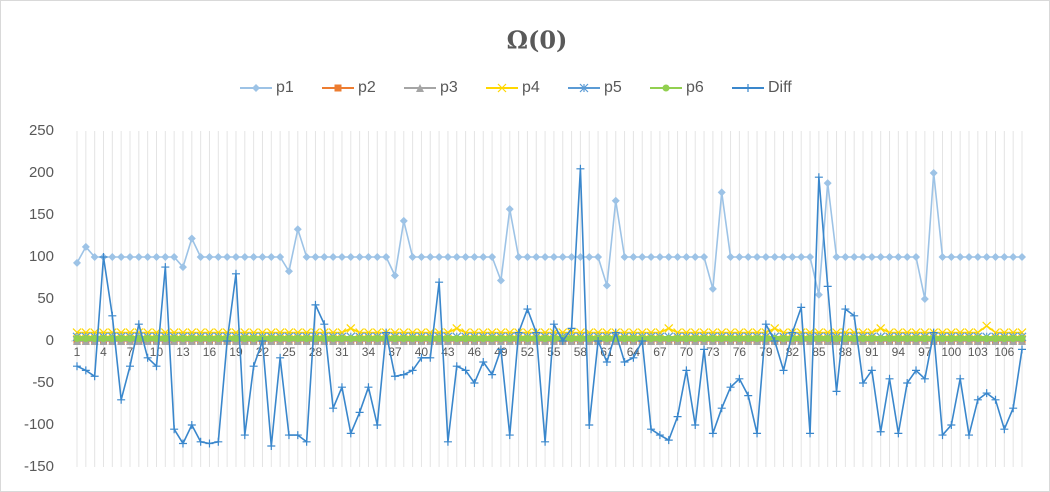 This screenshot has height=492, width=1050. What do you see at coordinates (819, 352) in the screenshot?
I see `x-tick-label: 85` at bounding box center [819, 352].